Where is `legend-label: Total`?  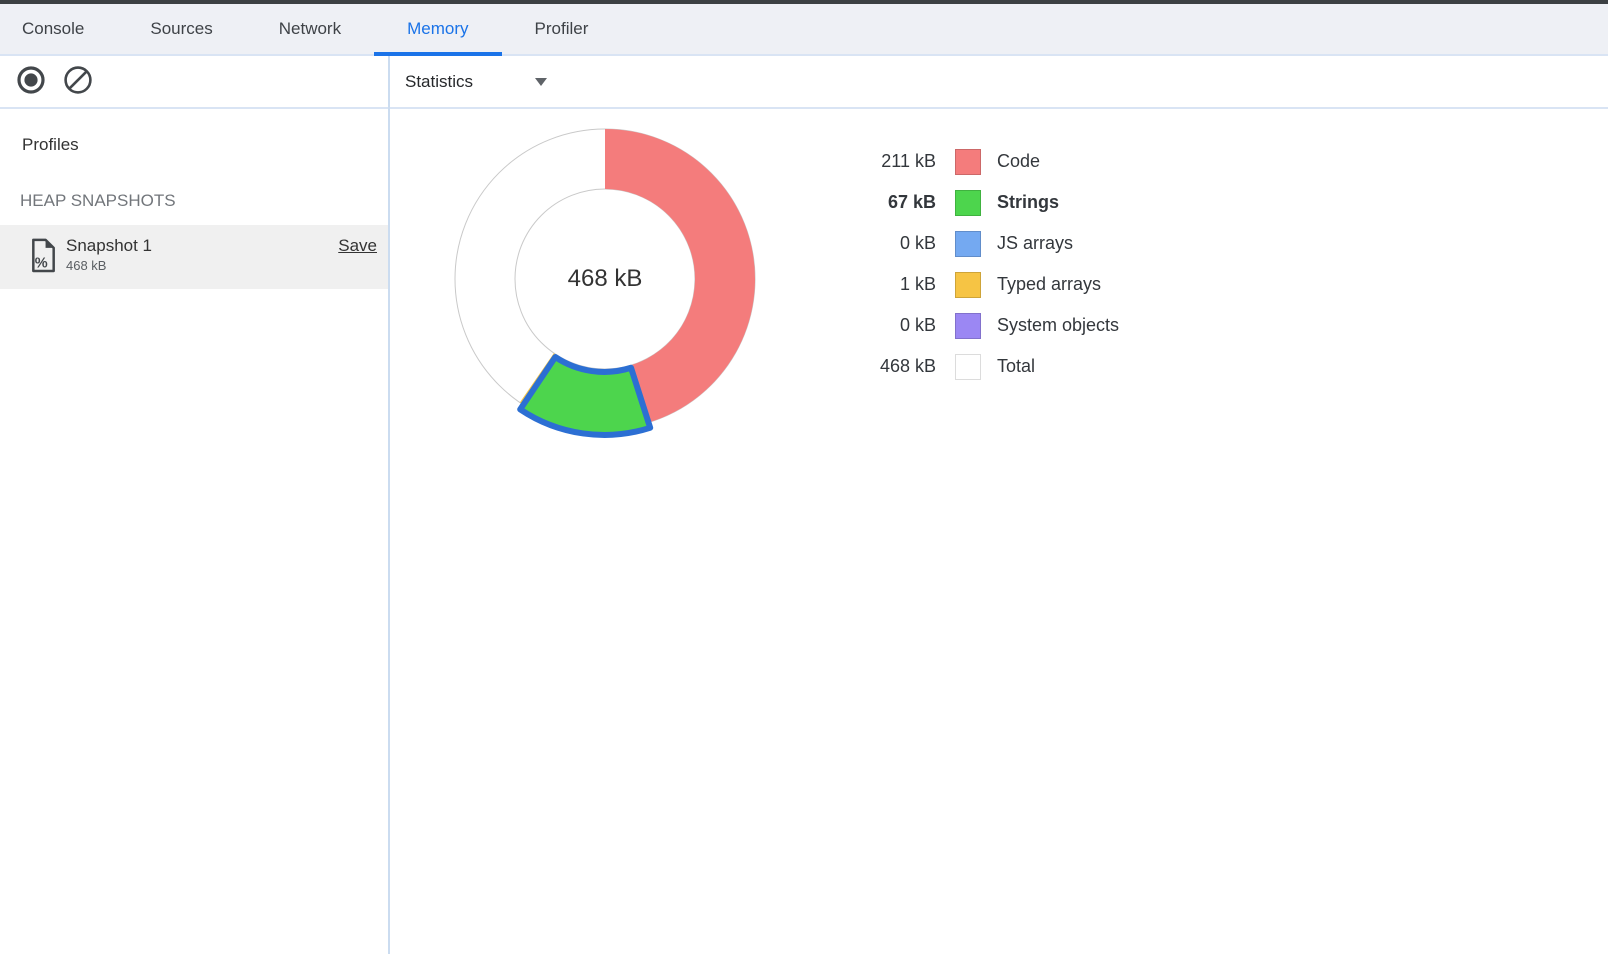
legend-label: Total is located at coordinates (1016, 366).